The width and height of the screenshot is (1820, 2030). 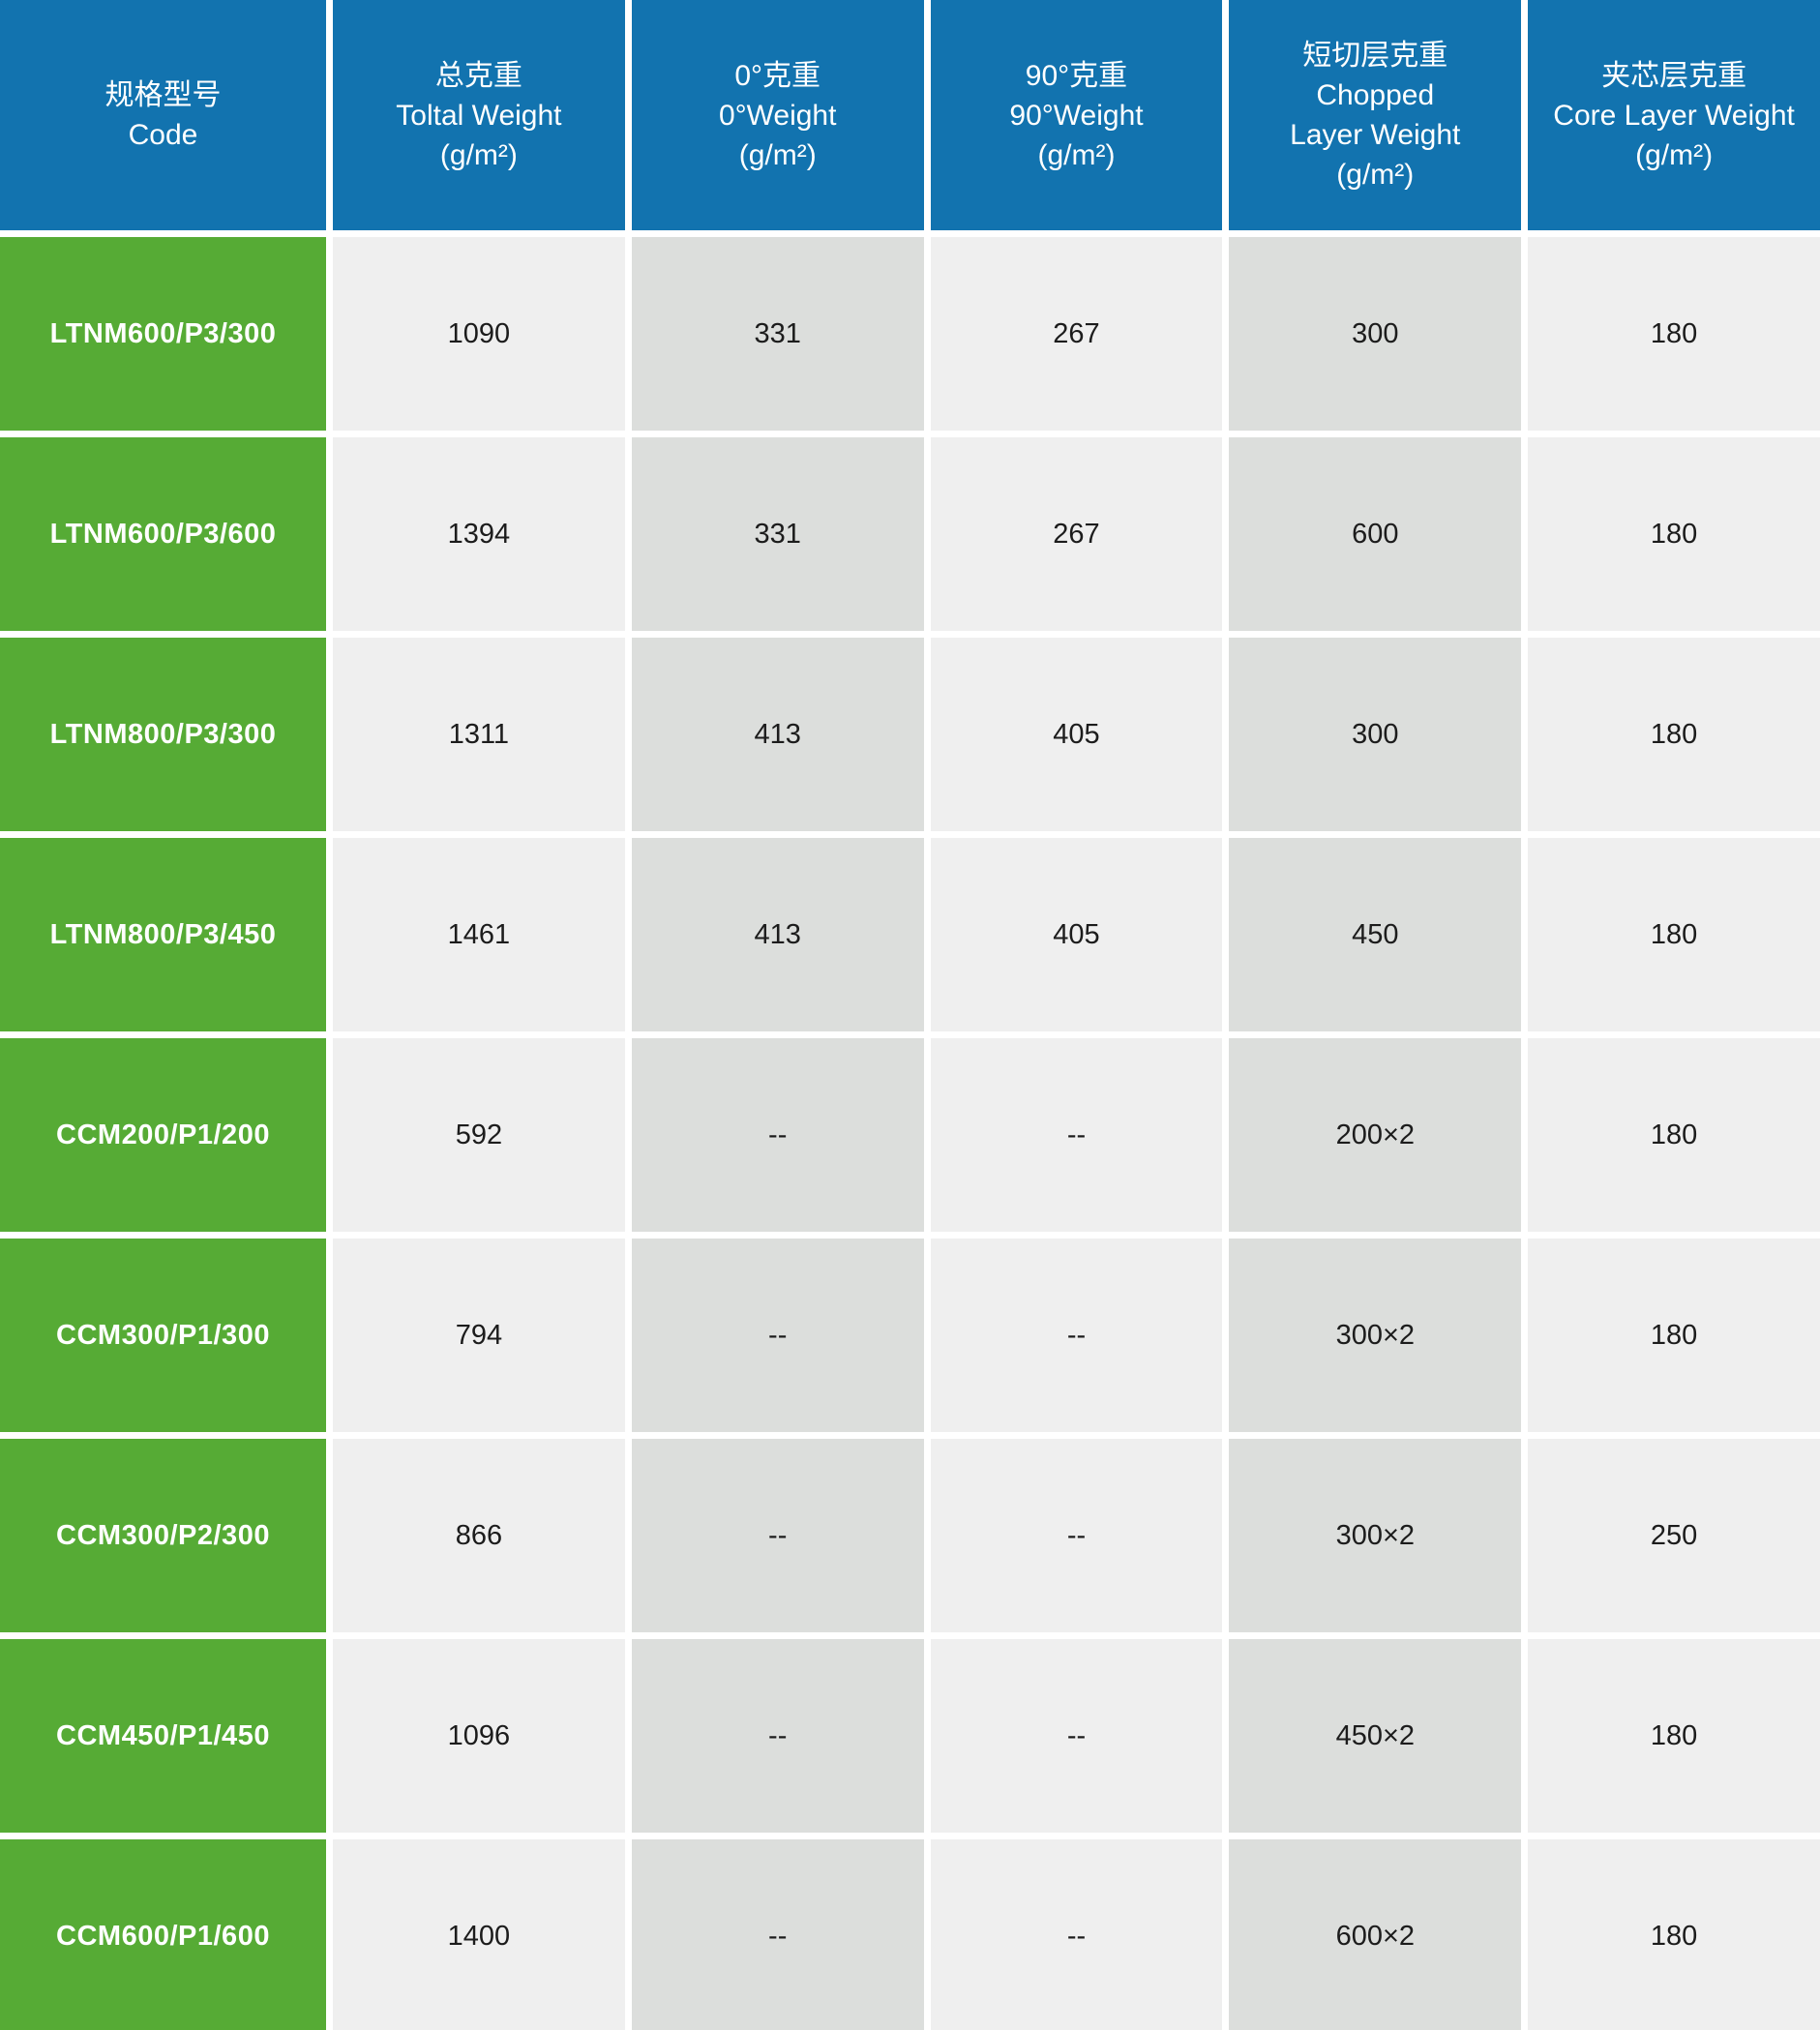 I want to click on cell-code: LTNM600/P3/300, so click(x=163, y=334).